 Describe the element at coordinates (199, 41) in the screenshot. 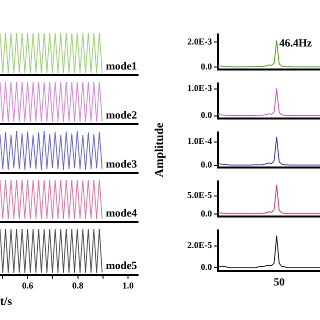

I see `y-tick-label: 2.0E-3` at that location.